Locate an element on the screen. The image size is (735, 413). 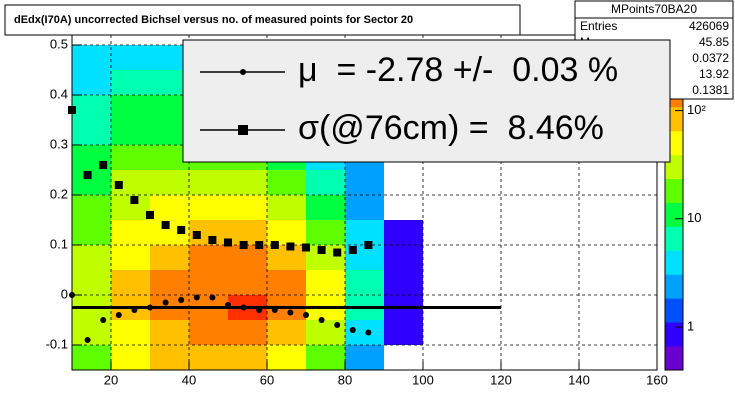
x-tick-label: 100 is located at coordinates (423, 379).